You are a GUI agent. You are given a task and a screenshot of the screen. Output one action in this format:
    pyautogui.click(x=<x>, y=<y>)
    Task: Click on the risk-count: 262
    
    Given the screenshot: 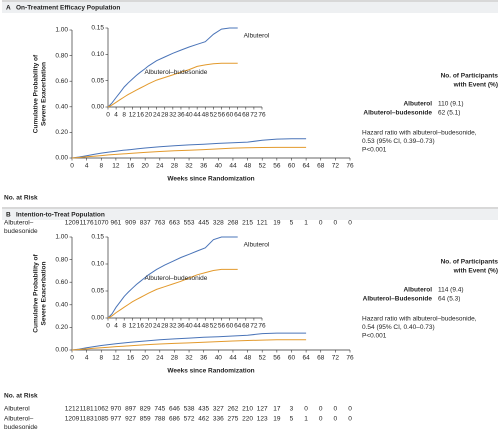 What is the action you would take?
    pyautogui.click(x=233, y=409)
    